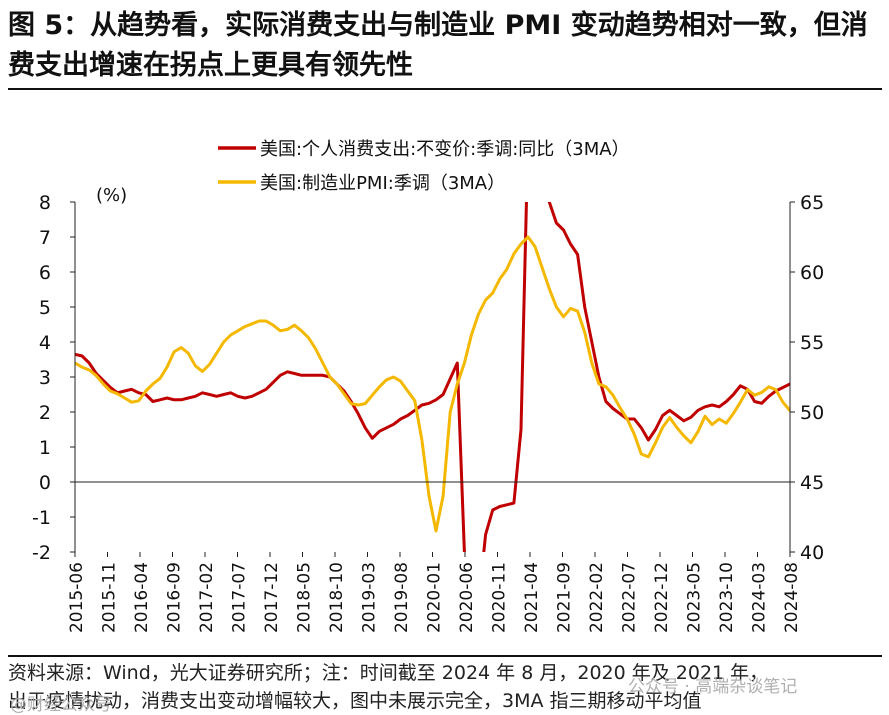 This screenshot has height=715, width=889. I want to click on left-tick-label: 2, so click(45, 413).